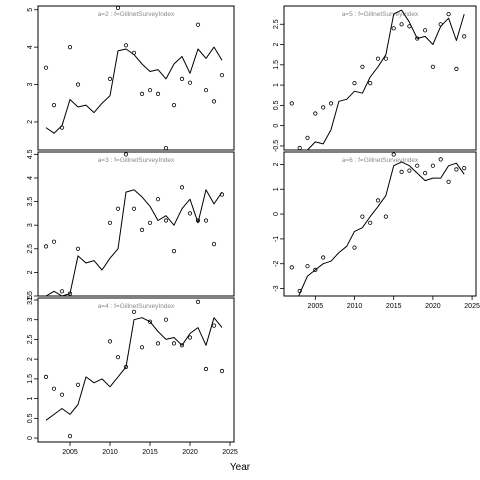  What do you see at coordinates (136, 306) in the screenshot?
I see `panel-title: a=4 : f=GillnetSurveyIndex` at bounding box center [136, 306].